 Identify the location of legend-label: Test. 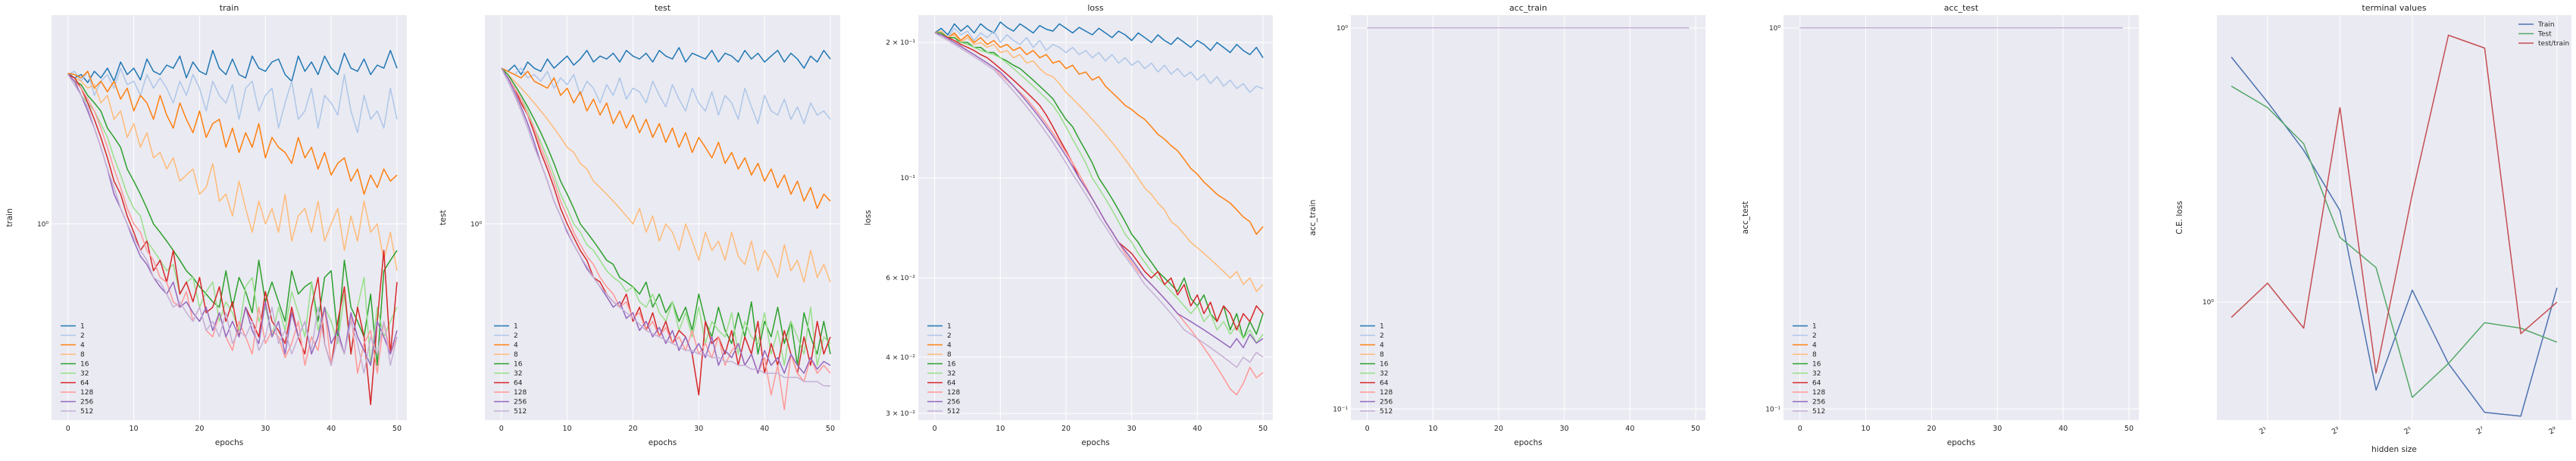
(2544, 35).